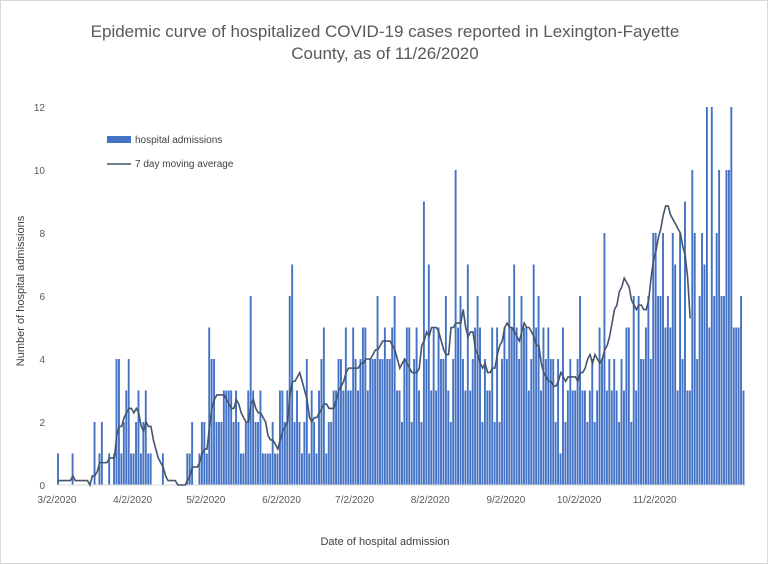 The image size is (768, 565). Describe the element at coordinates (42, 360) in the screenshot. I see `y-tick-label: 4` at that location.